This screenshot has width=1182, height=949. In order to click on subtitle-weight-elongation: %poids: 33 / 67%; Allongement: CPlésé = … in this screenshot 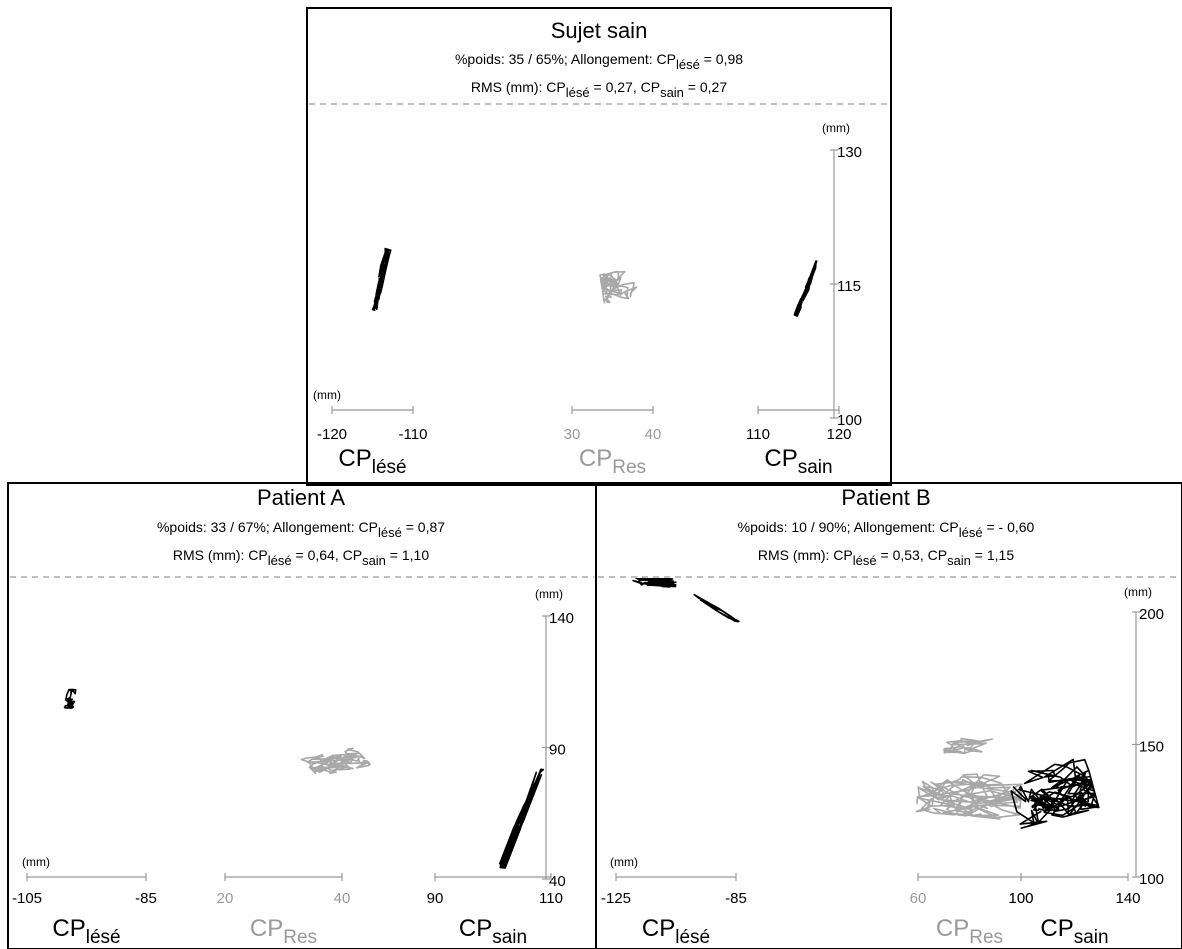, I will do `click(301, 529)`.